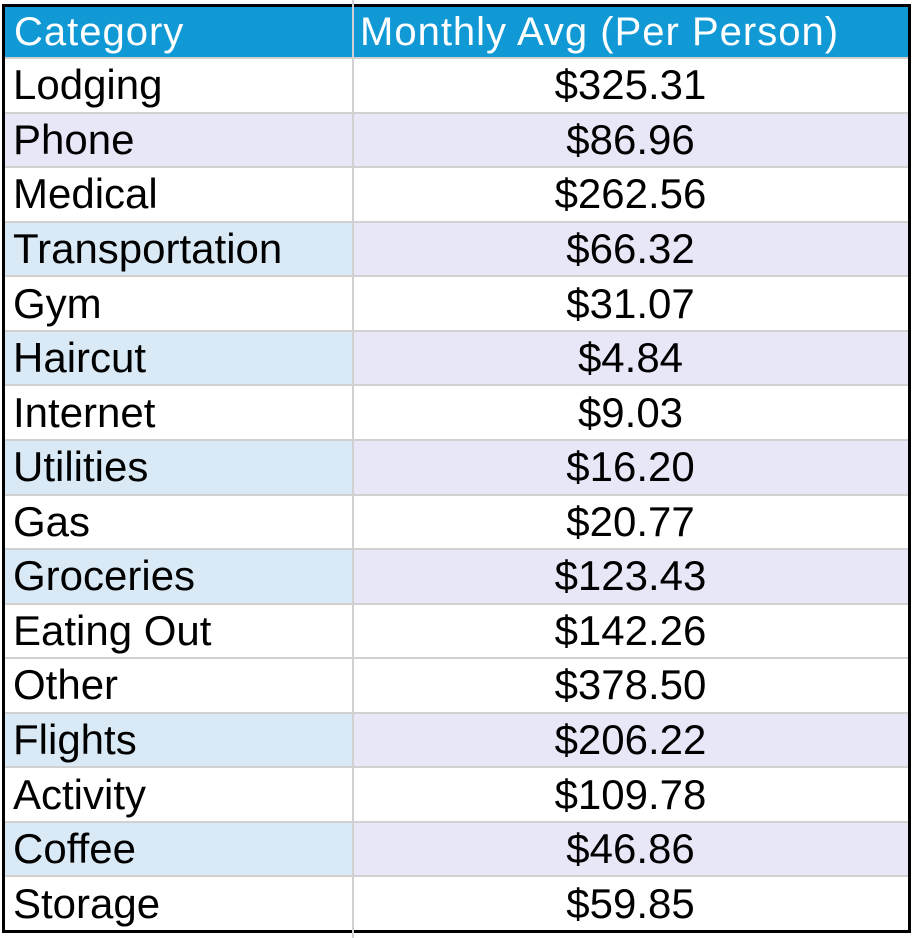 The image size is (914, 938). I want to click on table-row: Utilities $16.20, so click(456, 466).